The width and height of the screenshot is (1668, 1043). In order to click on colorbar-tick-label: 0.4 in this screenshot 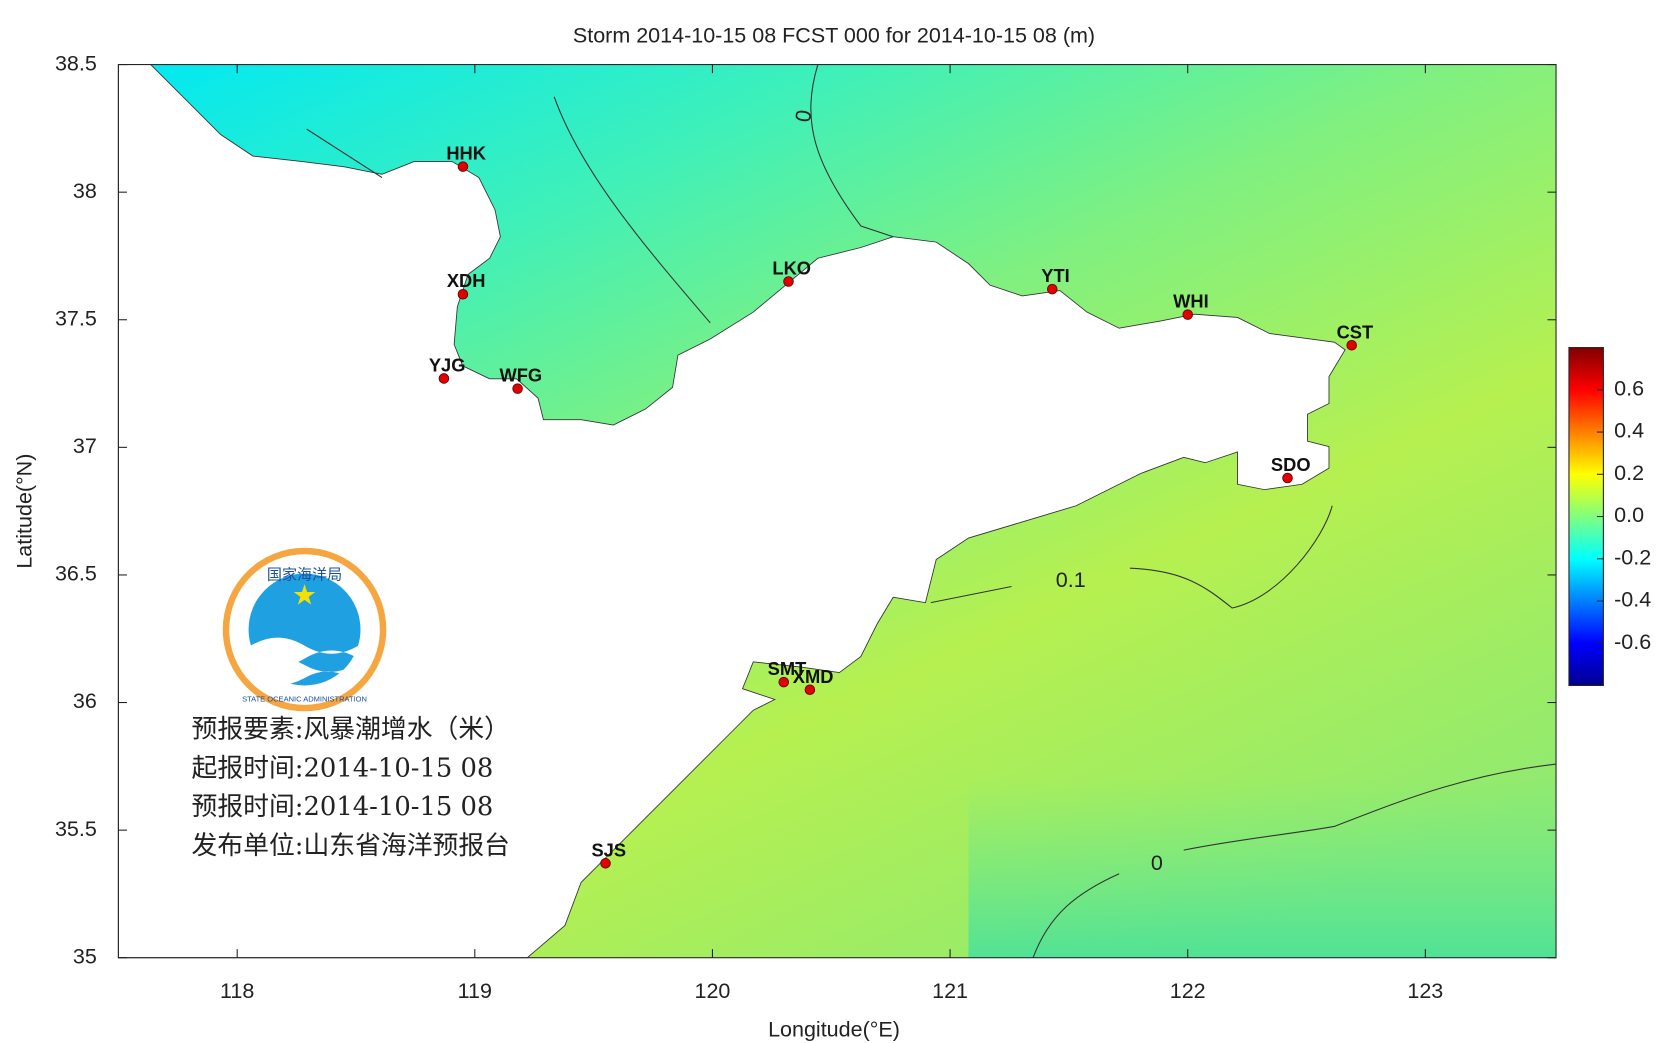, I will do `click(1629, 431)`.